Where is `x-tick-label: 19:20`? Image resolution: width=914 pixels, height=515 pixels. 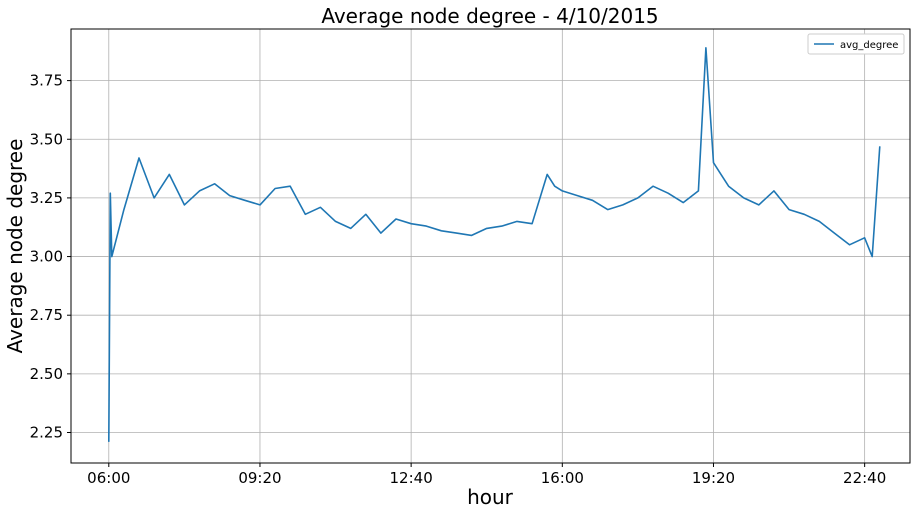 x-tick-label: 19:20 is located at coordinates (713, 478).